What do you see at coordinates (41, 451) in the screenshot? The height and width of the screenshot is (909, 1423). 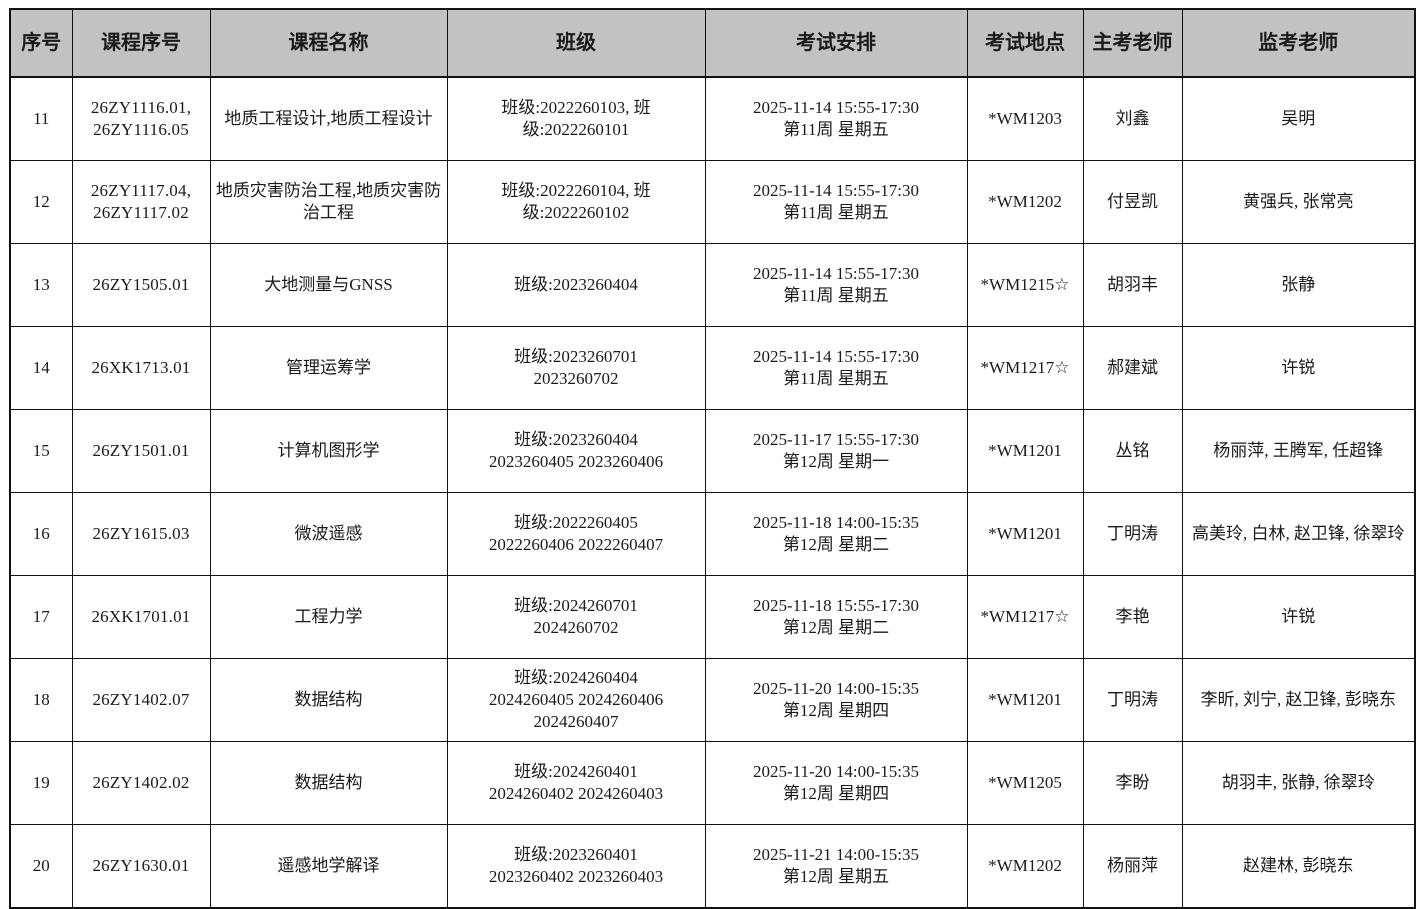 I see `cell-seq: 15` at bounding box center [41, 451].